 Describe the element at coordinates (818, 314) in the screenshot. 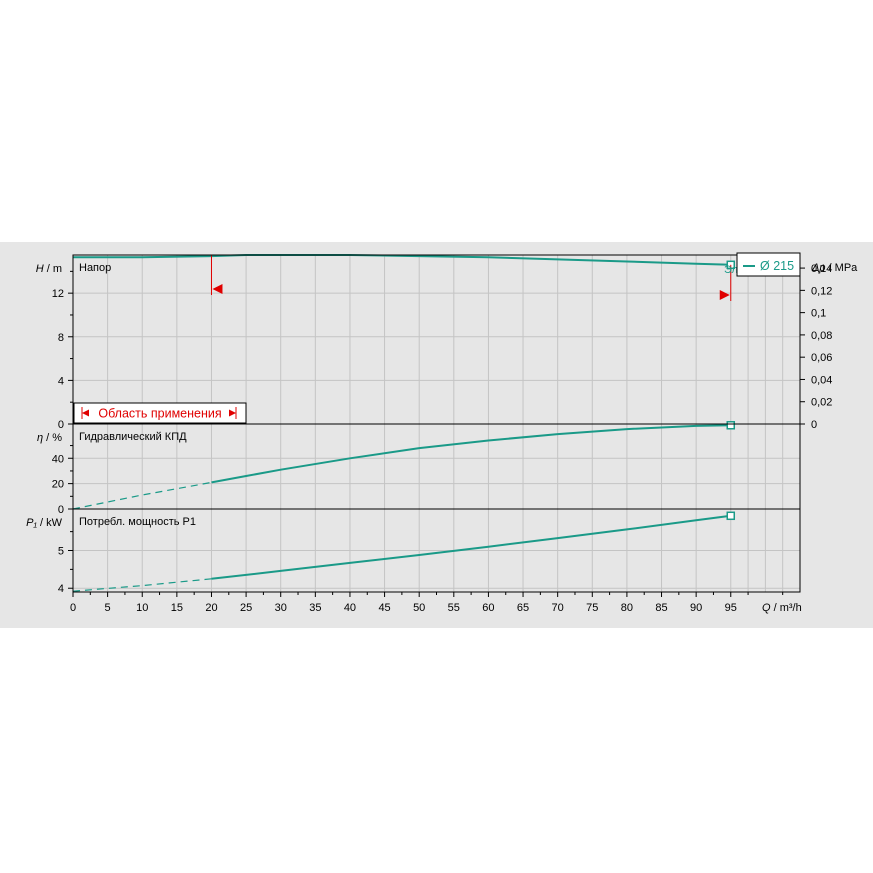

I see `right-tick-label: 0,1` at that location.